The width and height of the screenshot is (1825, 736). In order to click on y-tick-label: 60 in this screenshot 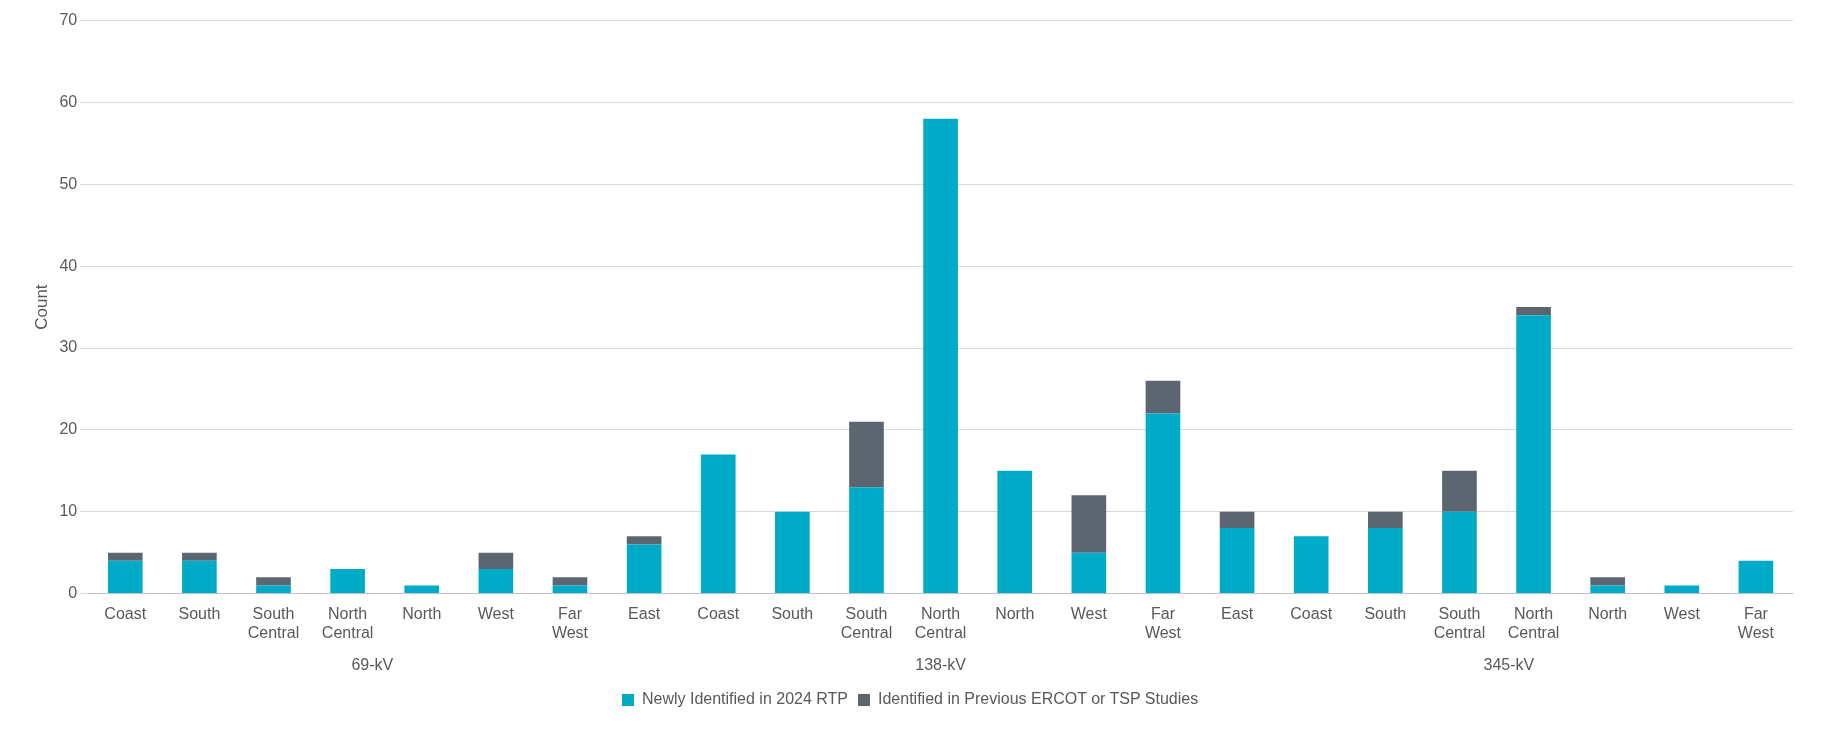, I will do `click(68, 101)`.